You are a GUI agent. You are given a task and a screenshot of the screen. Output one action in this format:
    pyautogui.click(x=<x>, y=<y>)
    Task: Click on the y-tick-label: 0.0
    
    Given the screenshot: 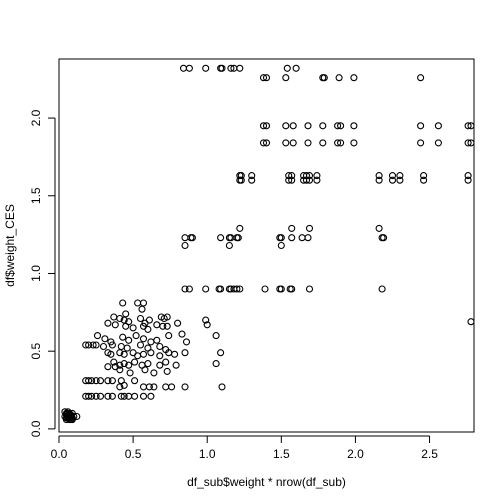 What is the action you would take?
    pyautogui.click(x=36, y=428)
    